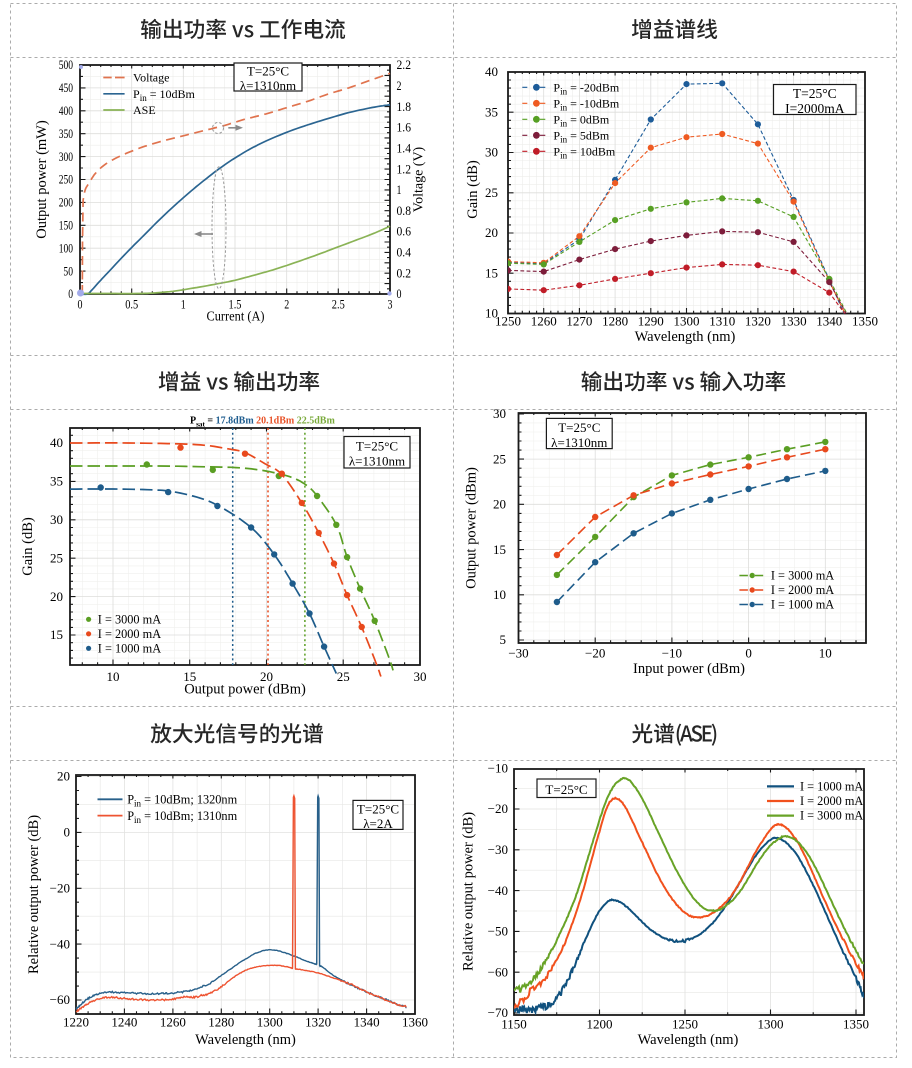 The width and height of the screenshot is (912, 1068). I want to click on svg-text: Pin = -20dBm, so click(586, 88).